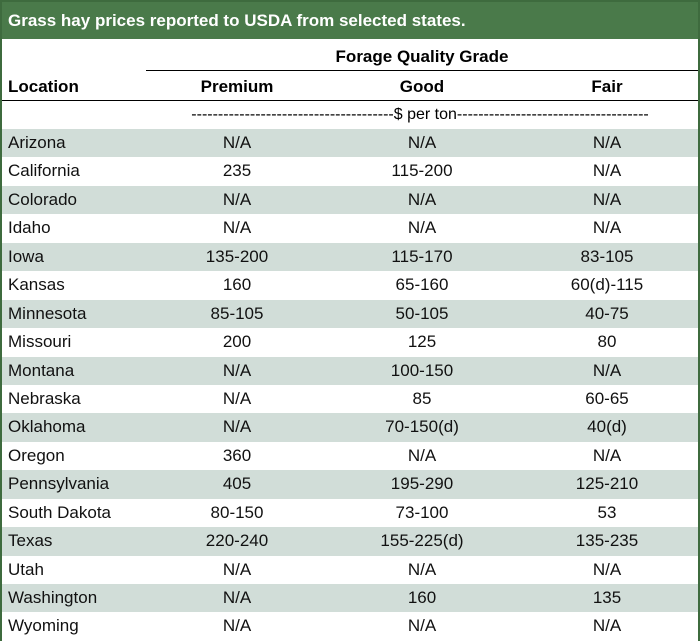  Describe the element at coordinates (30, 541) in the screenshot. I see `location-cell: Texas` at that location.